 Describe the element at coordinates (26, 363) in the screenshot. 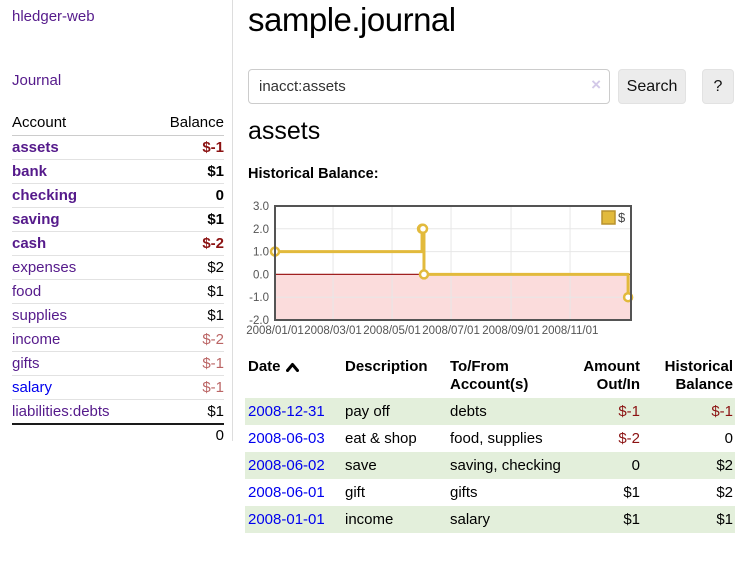

I see `account-link-gifts: gifts` at that location.